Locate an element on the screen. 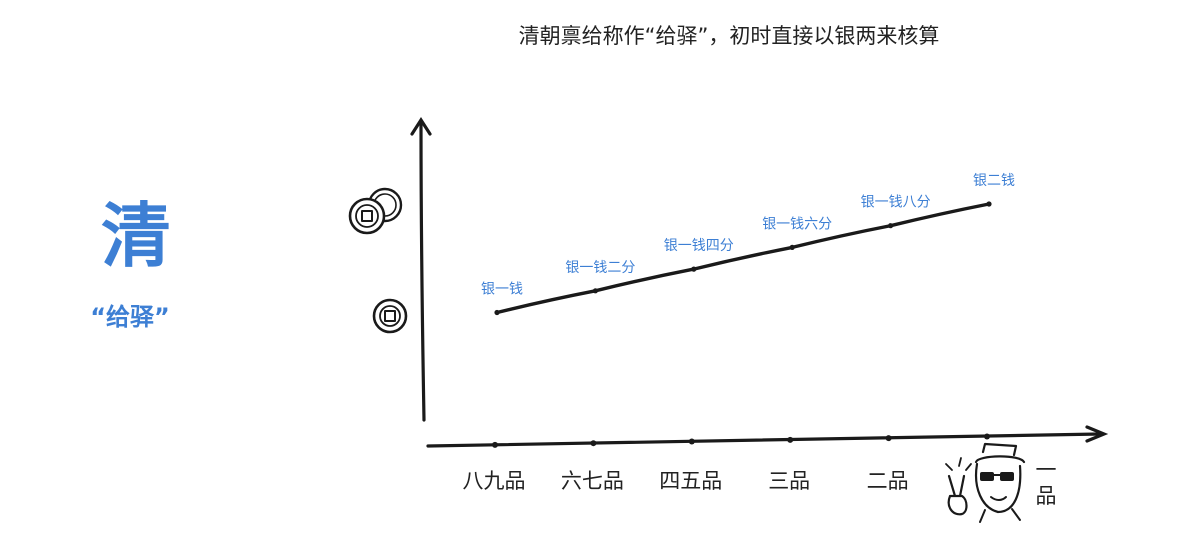 This screenshot has height=537, width=1183. data-label: 银一钱 is located at coordinates (502, 290).